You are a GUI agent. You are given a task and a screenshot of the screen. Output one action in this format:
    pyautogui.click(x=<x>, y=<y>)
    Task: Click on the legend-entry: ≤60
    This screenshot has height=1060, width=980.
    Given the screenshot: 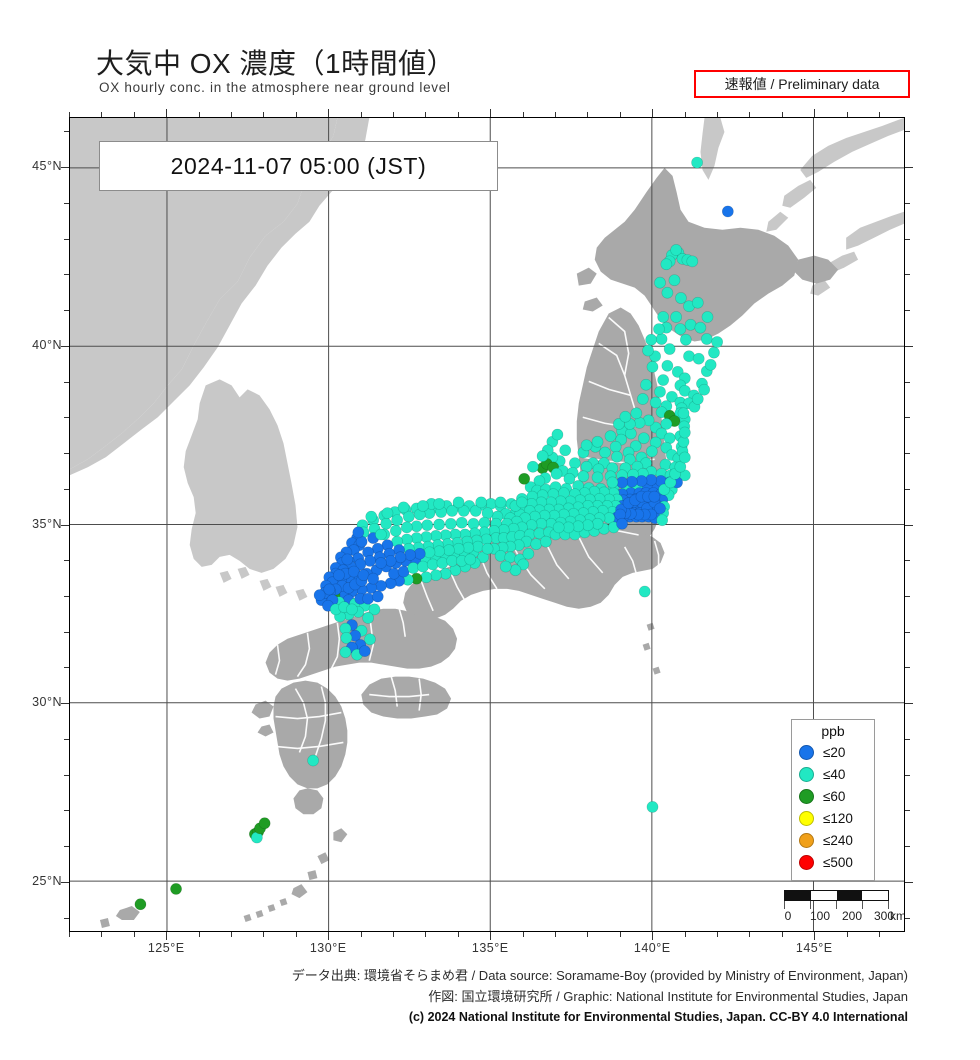 What is the action you would take?
    pyautogui.click(x=833, y=796)
    